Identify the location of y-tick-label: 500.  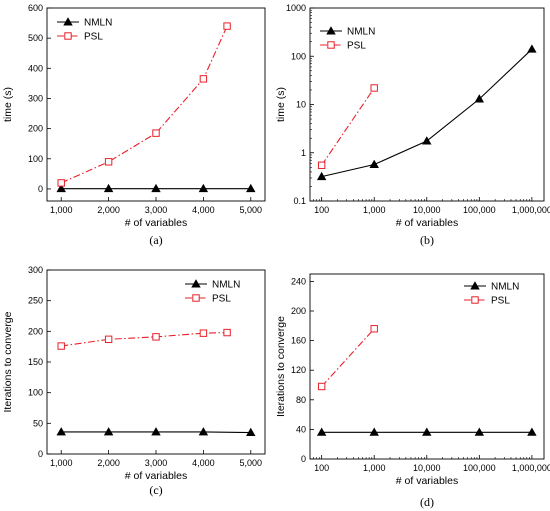
(35, 38).